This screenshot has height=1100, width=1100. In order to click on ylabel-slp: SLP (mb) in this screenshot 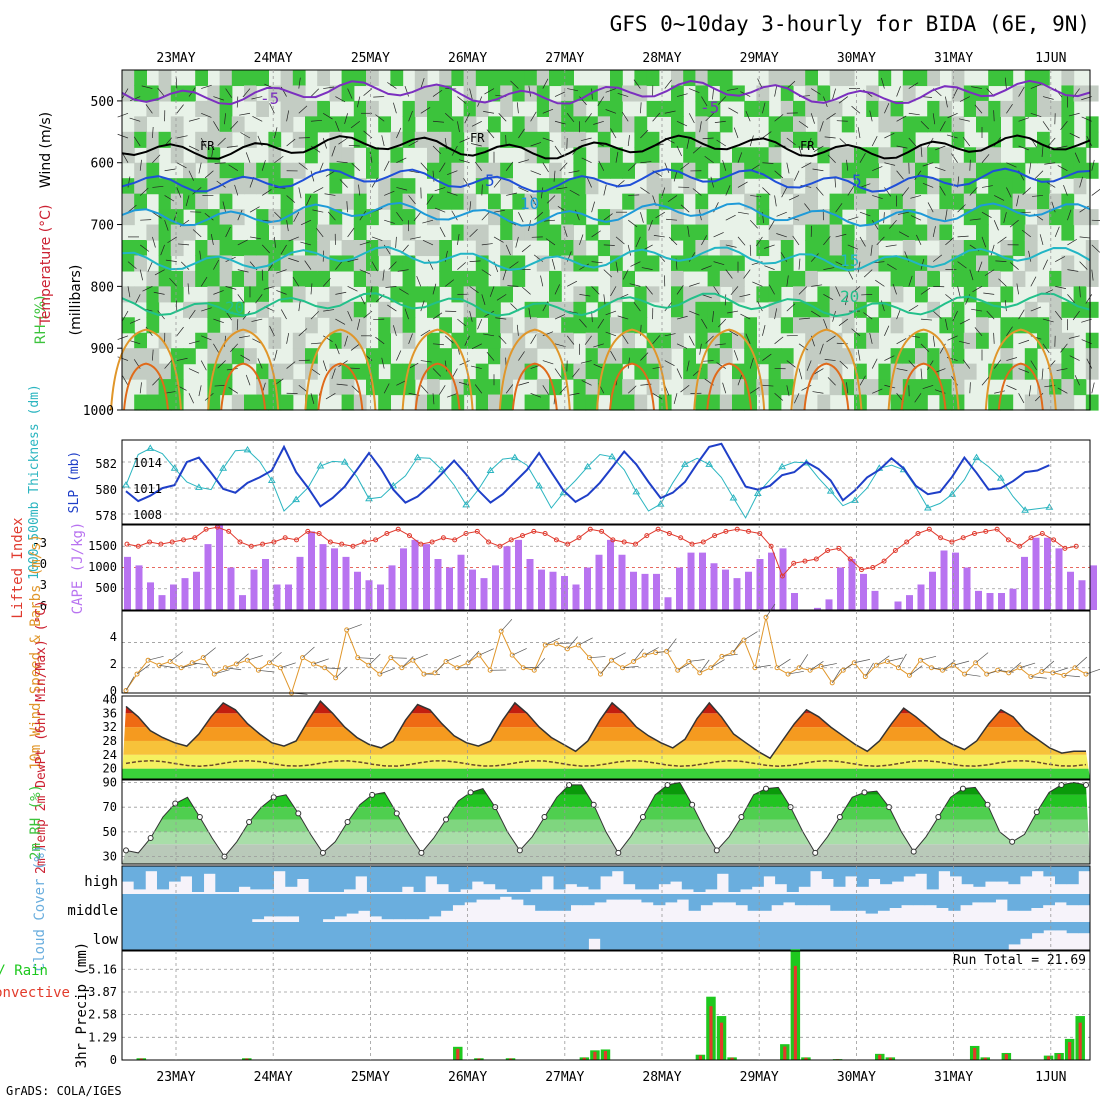, I will do `click(74, 482)`.